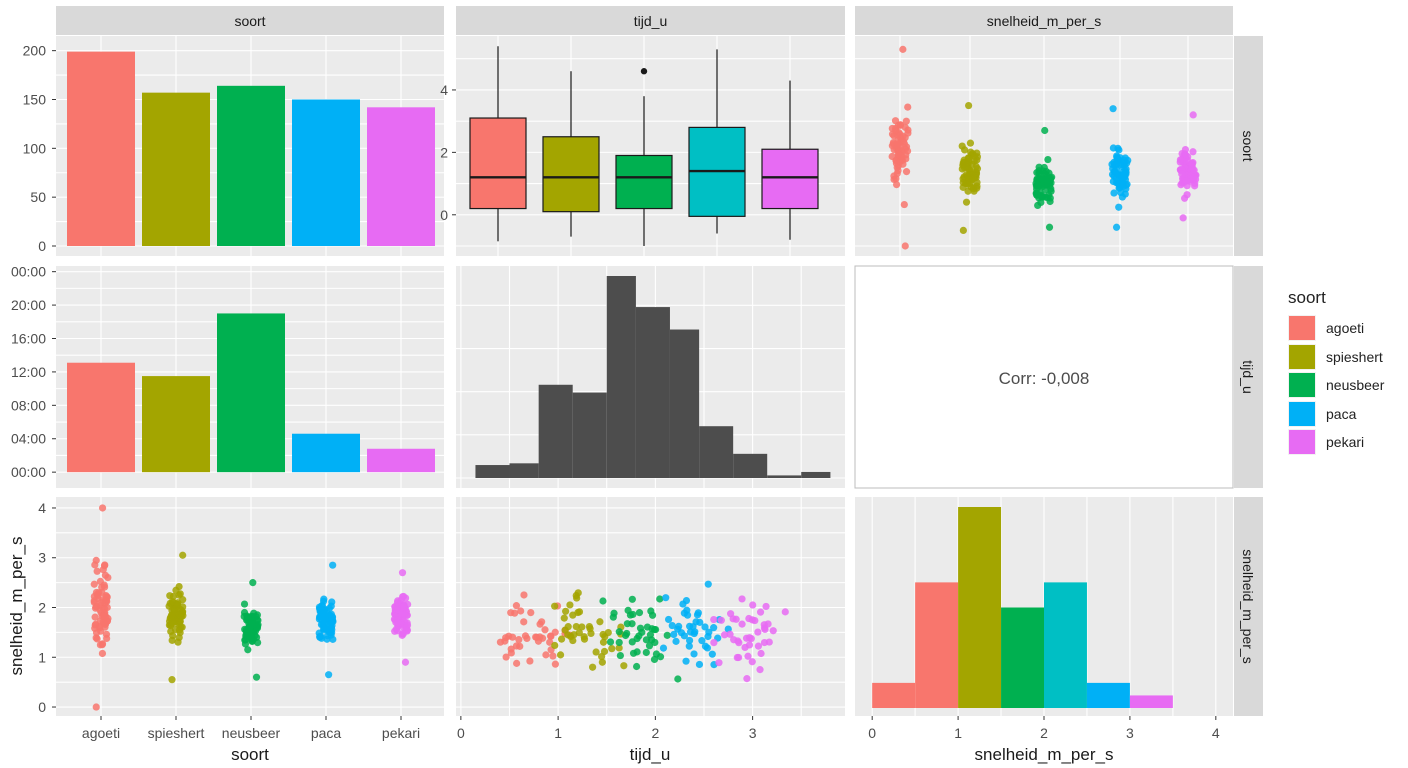 The height and width of the screenshot is (768, 1408). Describe the element at coordinates (1307, 297) in the screenshot. I see `legend-title: soort` at that location.